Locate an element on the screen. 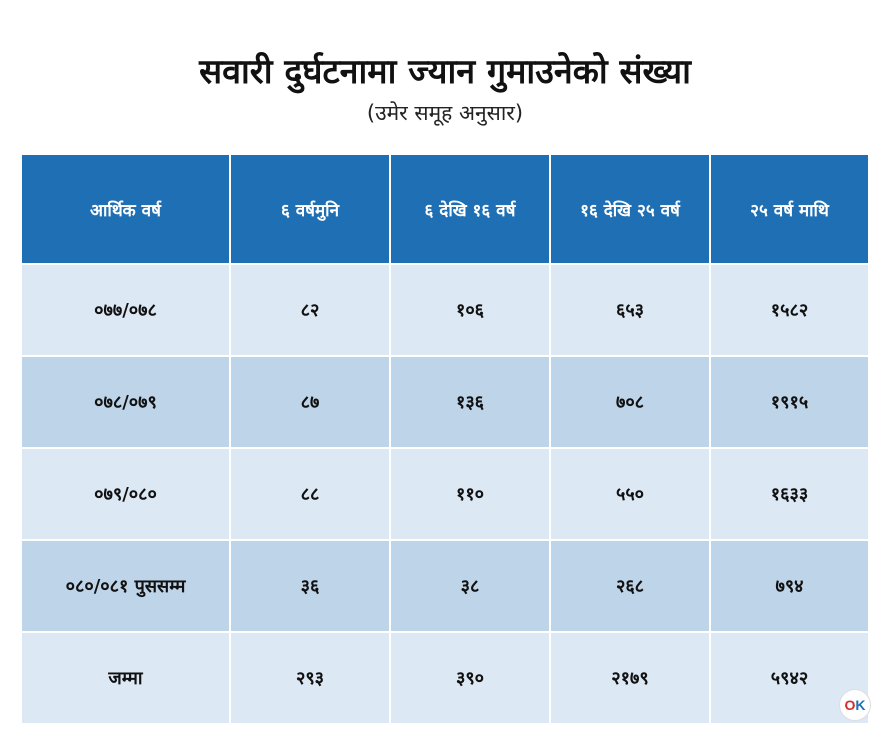  value-cell: ३६ is located at coordinates (310, 586).